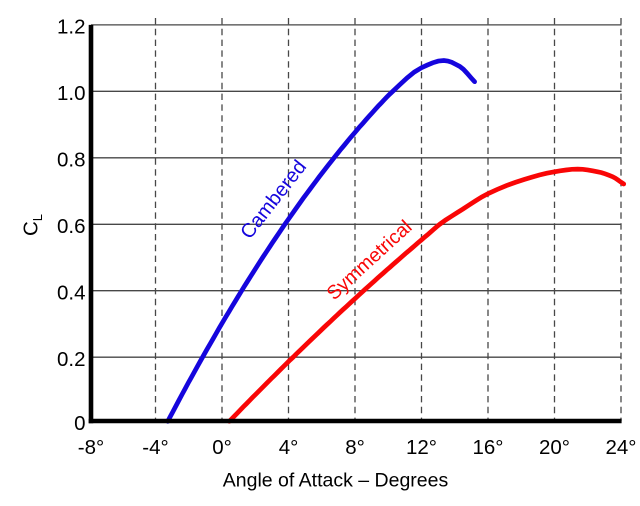  What do you see at coordinates (369, 260) in the screenshot?
I see `svg-text: Symmetrical` at bounding box center [369, 260].